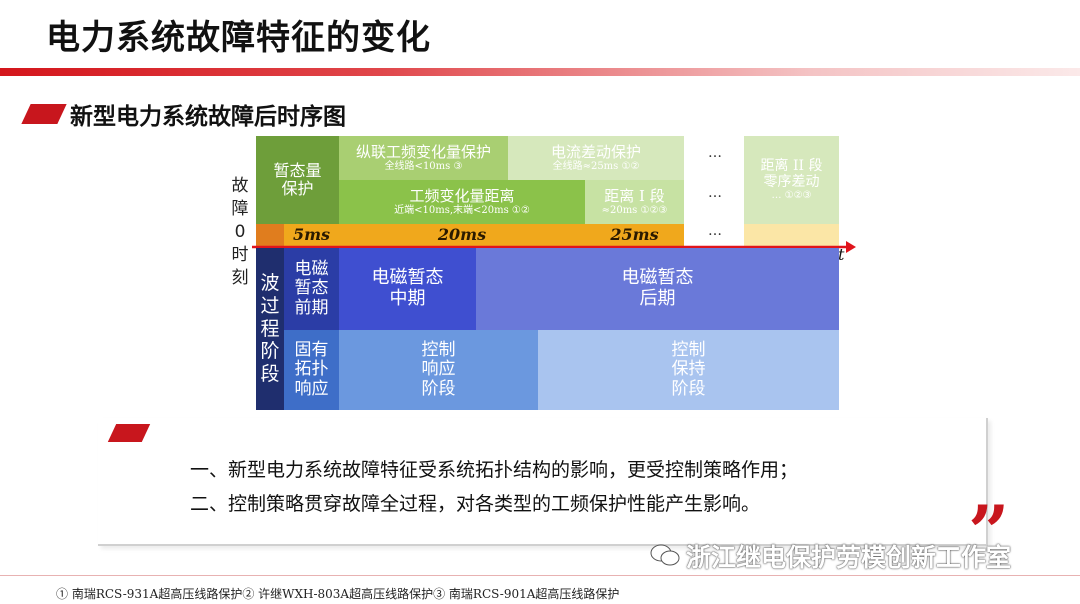  Describe the element at coordinates (657, 289) in the screenshot. I see `em-transient-late: 电磁暂态 后期` at that location.